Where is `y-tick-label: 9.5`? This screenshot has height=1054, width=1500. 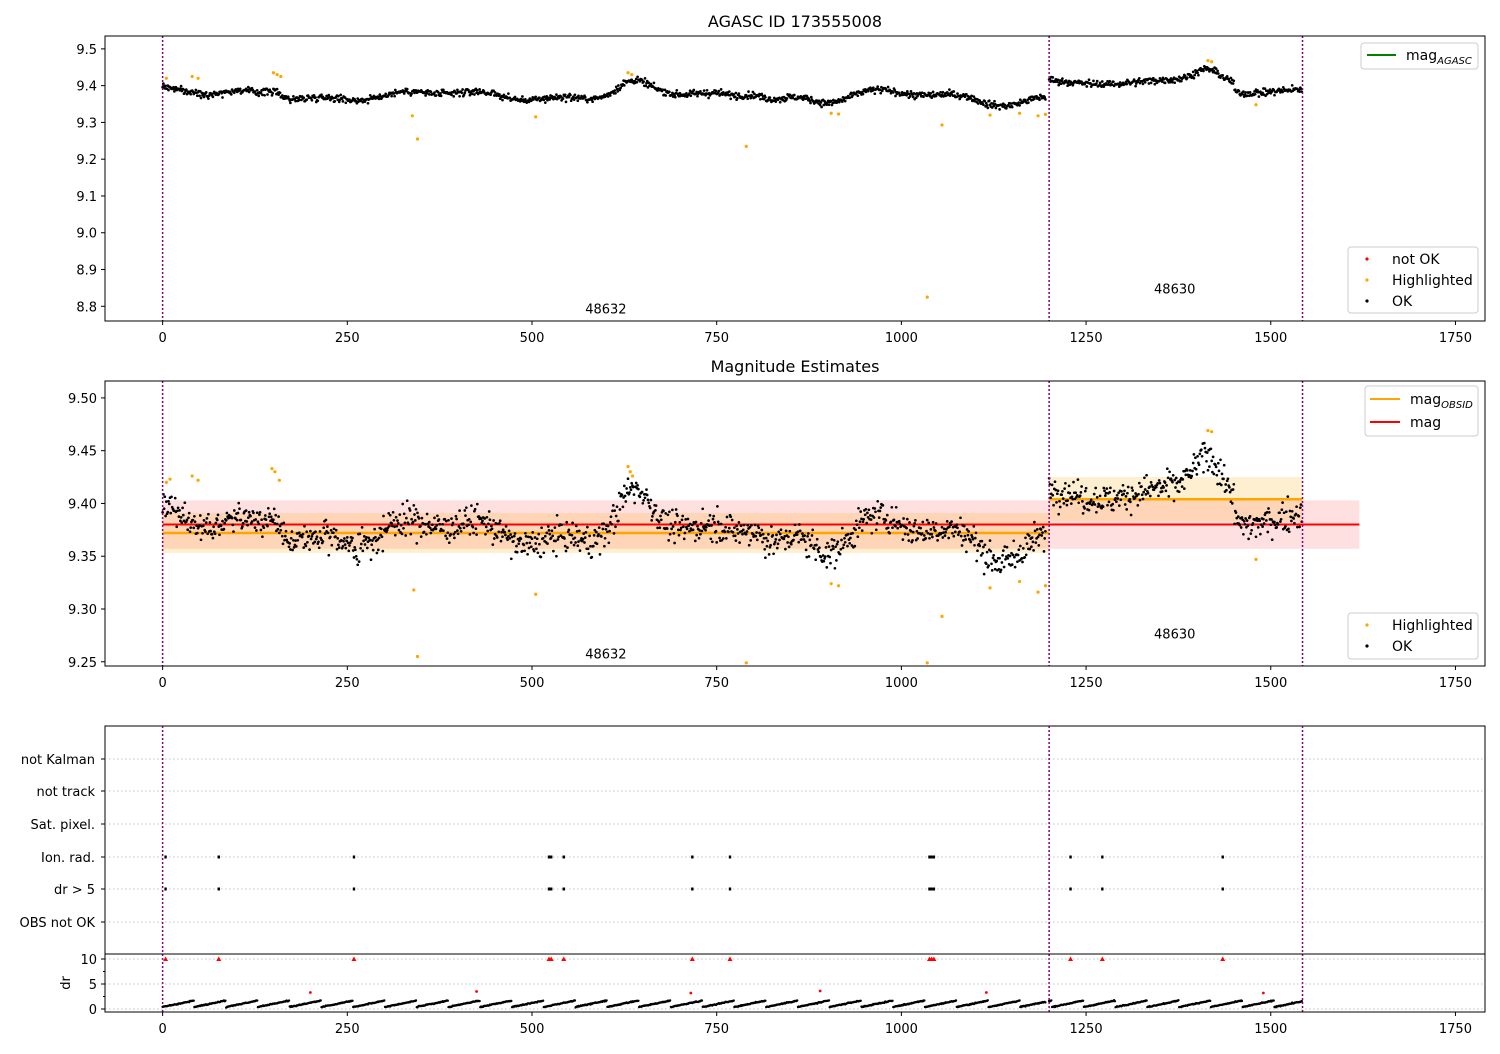 y-tick-label: 9.5 is located at coordinates (86, 50).